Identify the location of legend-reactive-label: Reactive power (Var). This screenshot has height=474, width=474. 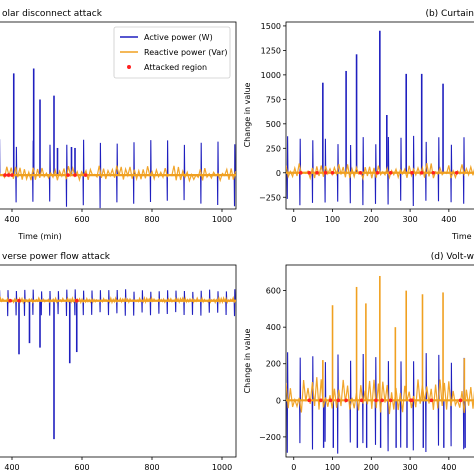
(186, 52).